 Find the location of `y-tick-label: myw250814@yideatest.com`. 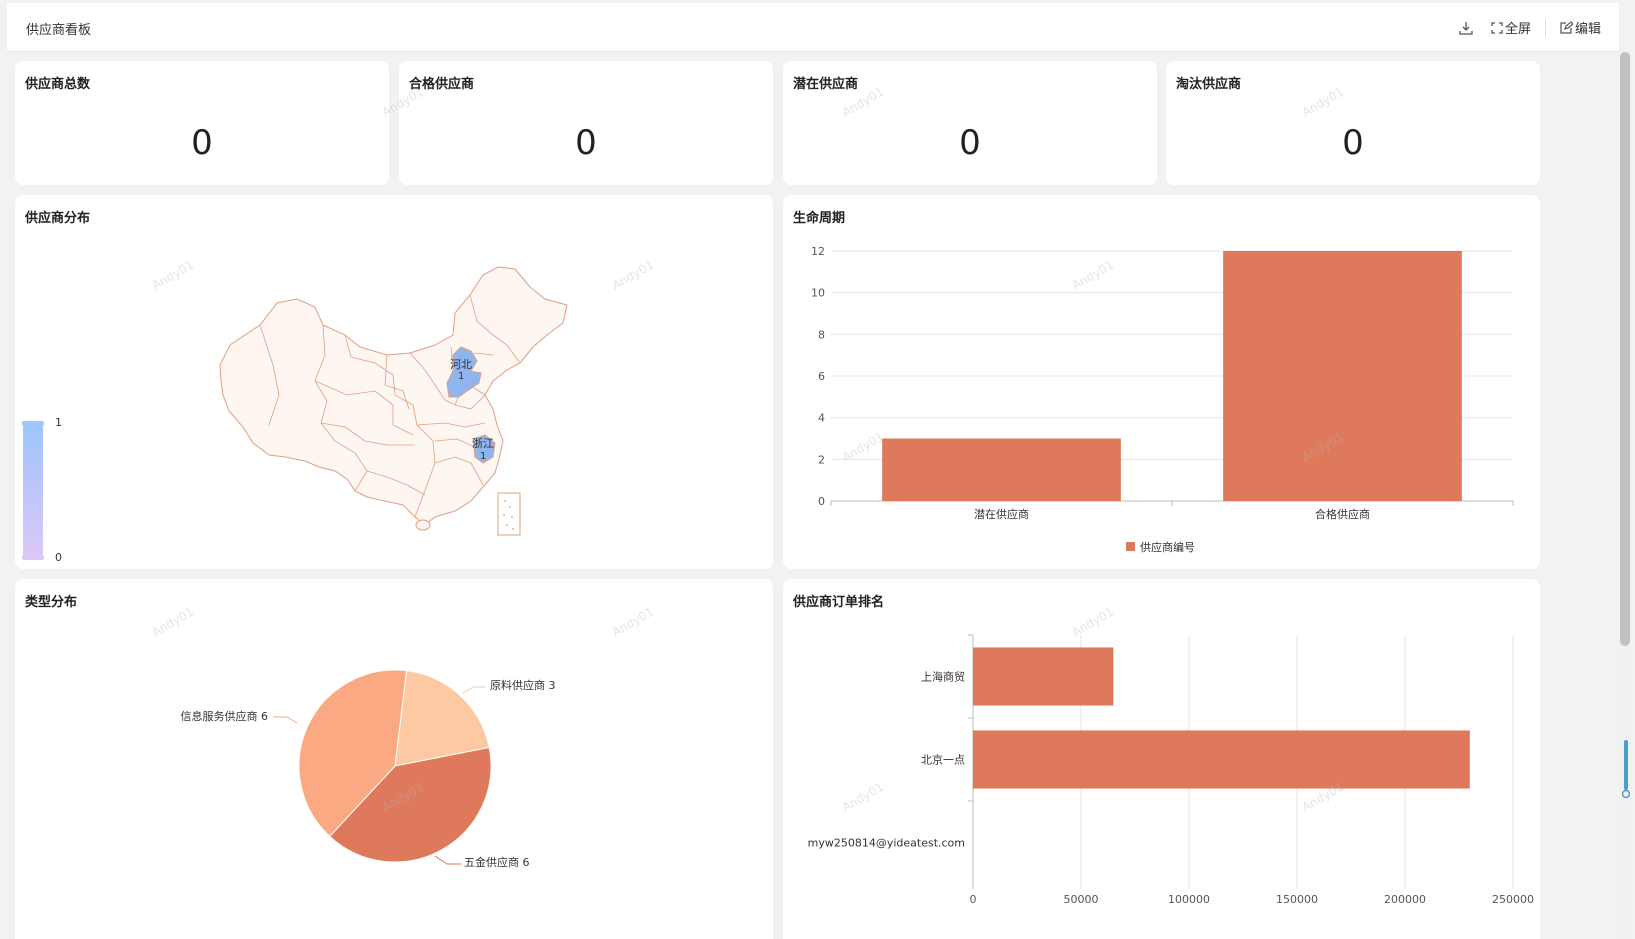

y-tick-label: myw250814@yideatest.com is located at coordinates (886, 843).